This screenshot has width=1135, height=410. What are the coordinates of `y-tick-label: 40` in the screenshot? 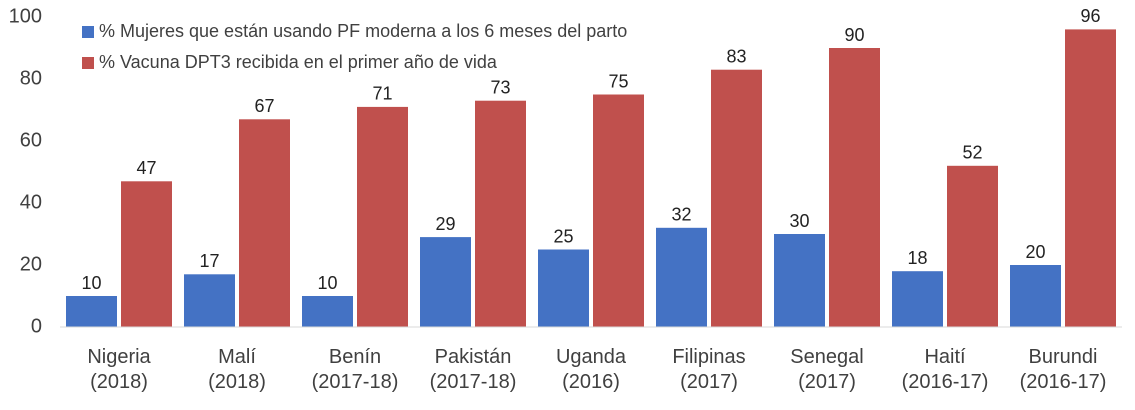 It's located at (31, 202).